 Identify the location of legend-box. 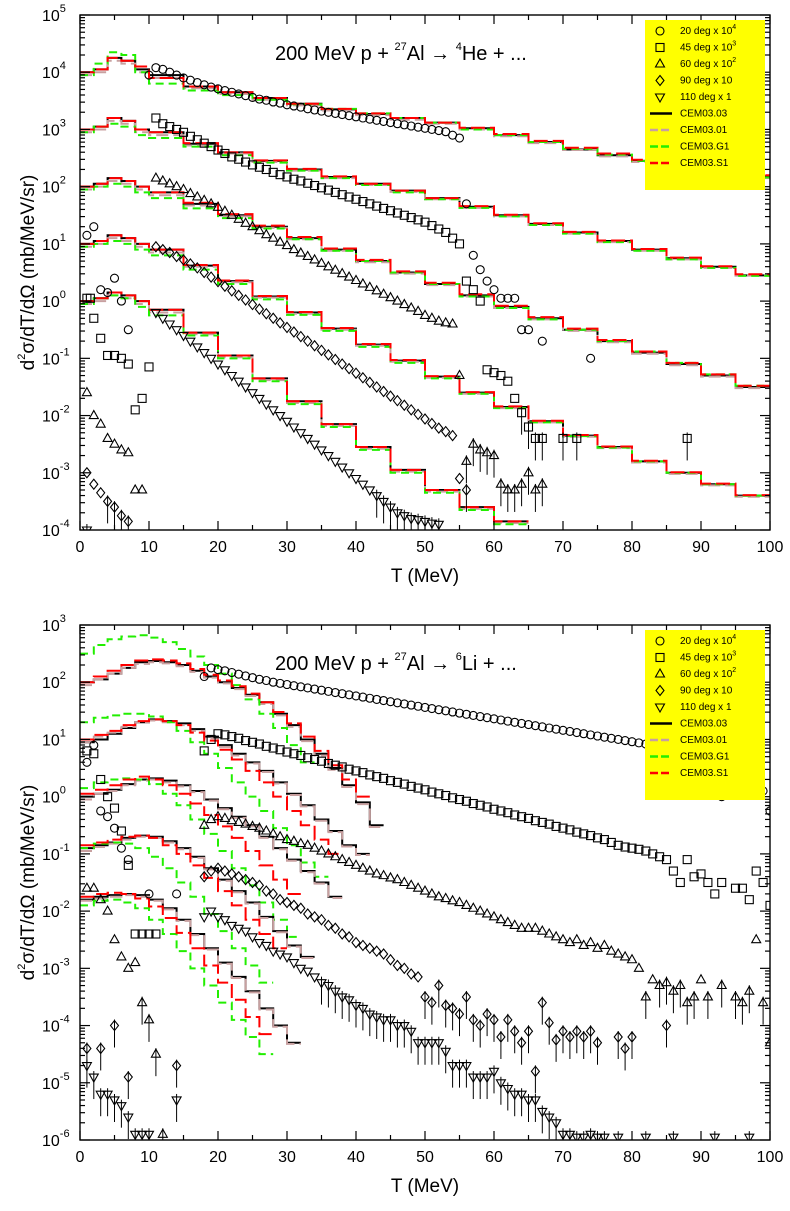
(705, 715).